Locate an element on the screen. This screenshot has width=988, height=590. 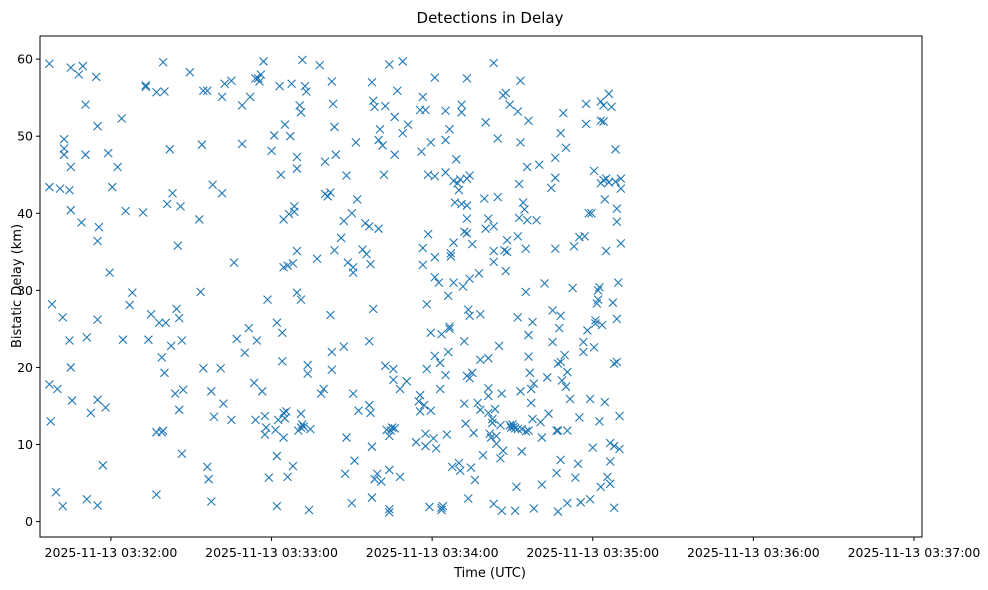
x-tick-label: 2025-11-13 03:34:00 is located at coordinates (432, 552).